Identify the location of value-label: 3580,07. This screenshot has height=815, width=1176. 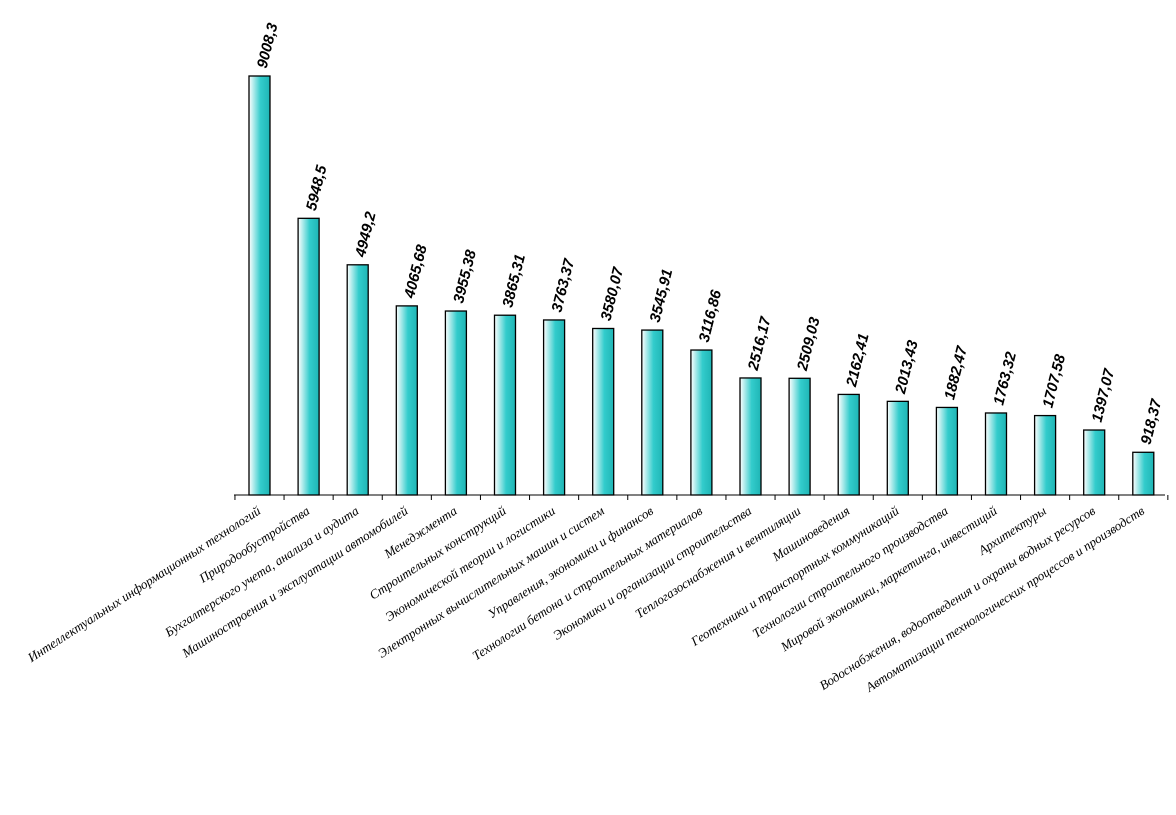
(613, 293).